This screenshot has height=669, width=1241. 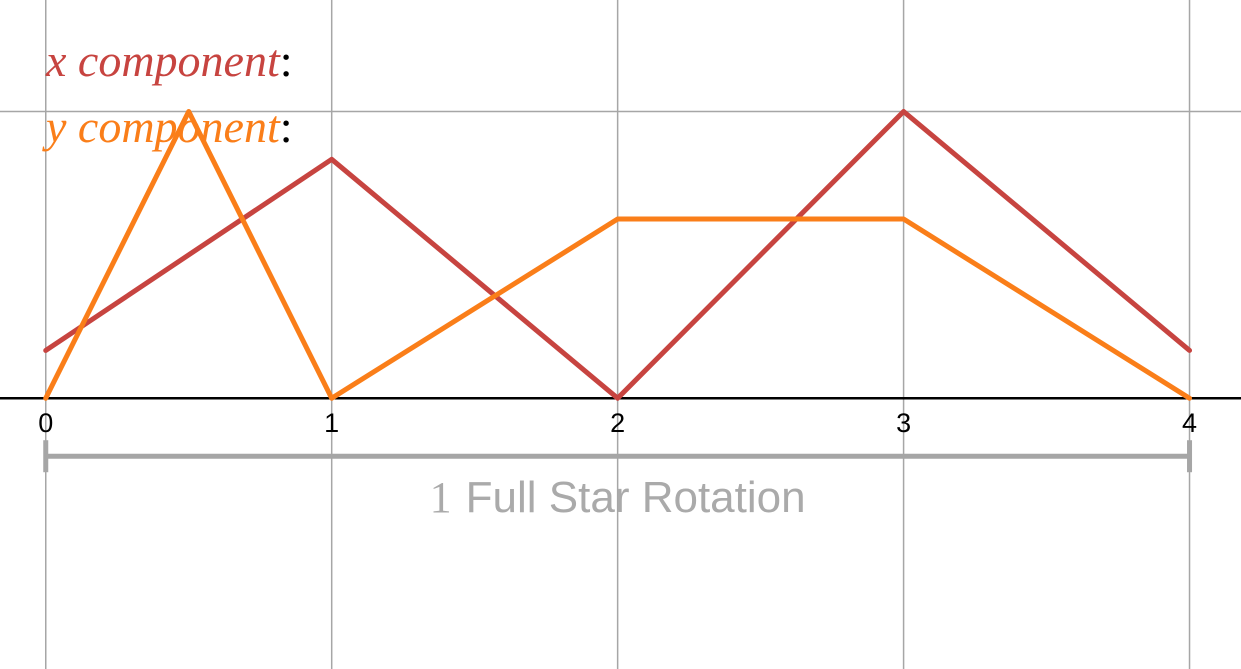 I want to click on legend-item-y-component: y component:, so click(x=167, y=126).